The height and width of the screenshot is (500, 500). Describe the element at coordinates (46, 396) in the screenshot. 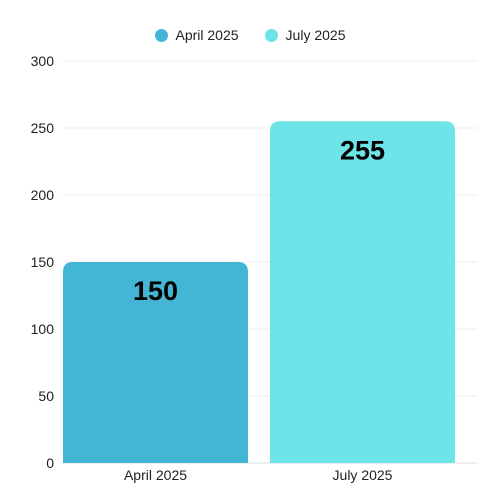

I see `y-tick-label-50: 50` at that location.